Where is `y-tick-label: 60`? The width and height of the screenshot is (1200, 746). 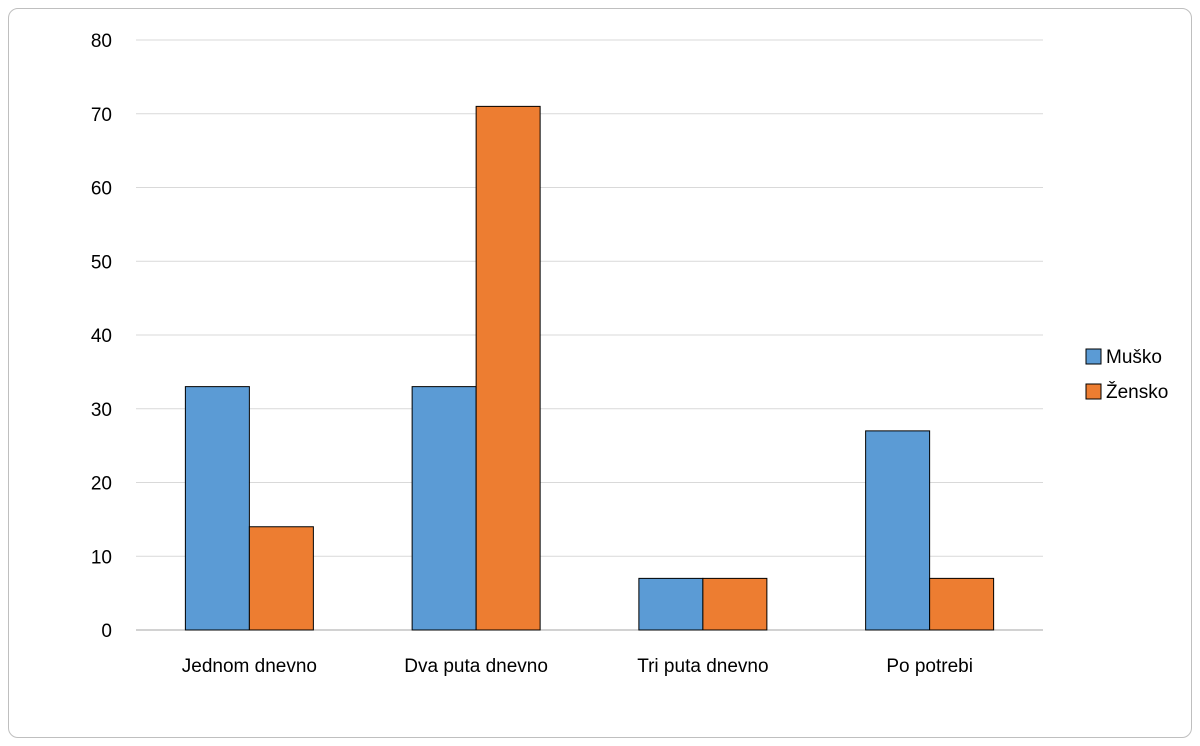
y-tick-label: 60 is located at coordinates (101, 189).